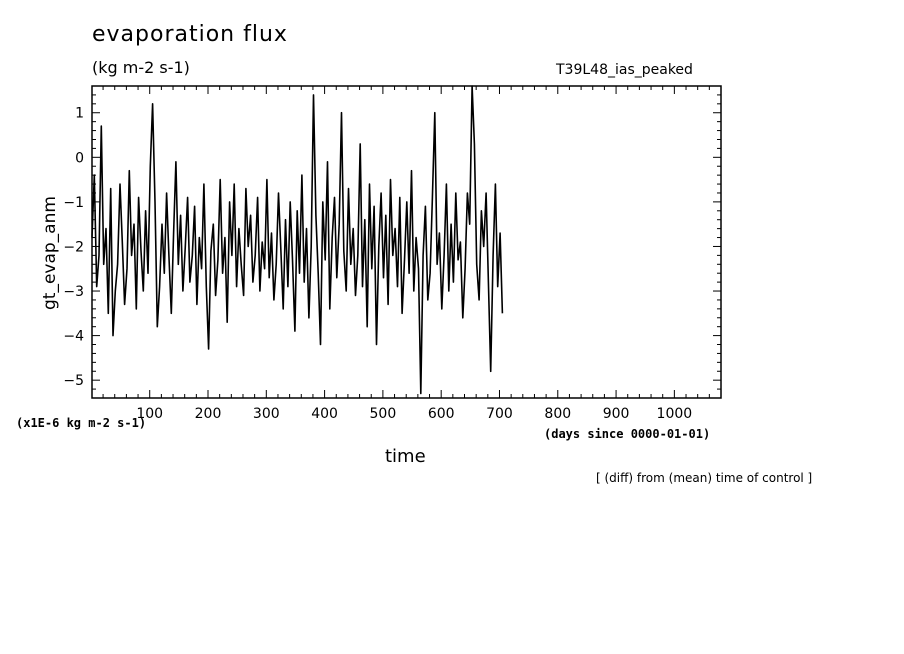  I want to click on y-tick-label: −2, so click(73, 247).